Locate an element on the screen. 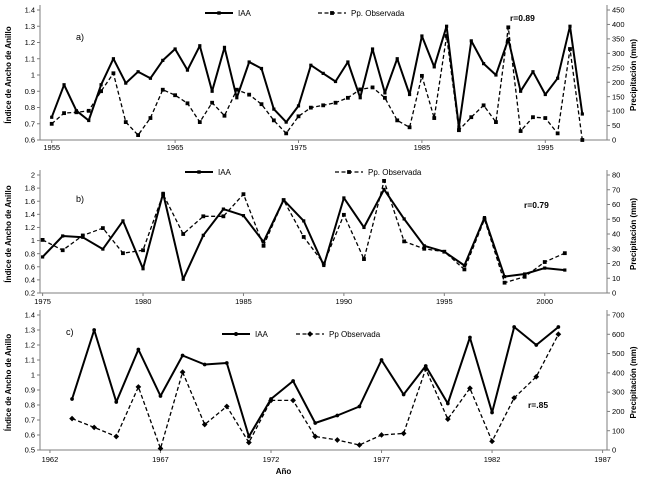 This screenshot has height=486, width=648. left-axis-tick-label: 1.3 is located at coordinates (30, 26).